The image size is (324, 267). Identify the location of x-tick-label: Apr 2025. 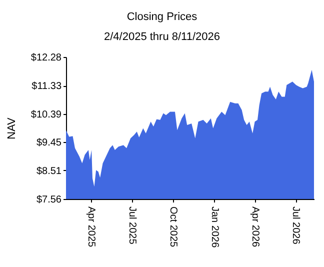
(91, 227).